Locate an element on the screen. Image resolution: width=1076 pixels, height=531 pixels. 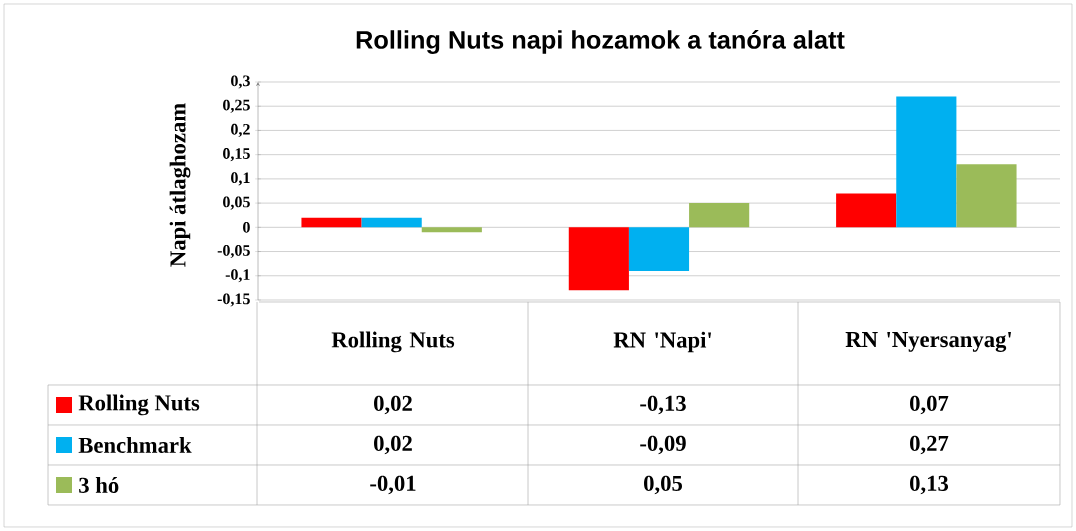
x-tick-label: RN 'Nyersanyag' is located at coordinates (928, 342).